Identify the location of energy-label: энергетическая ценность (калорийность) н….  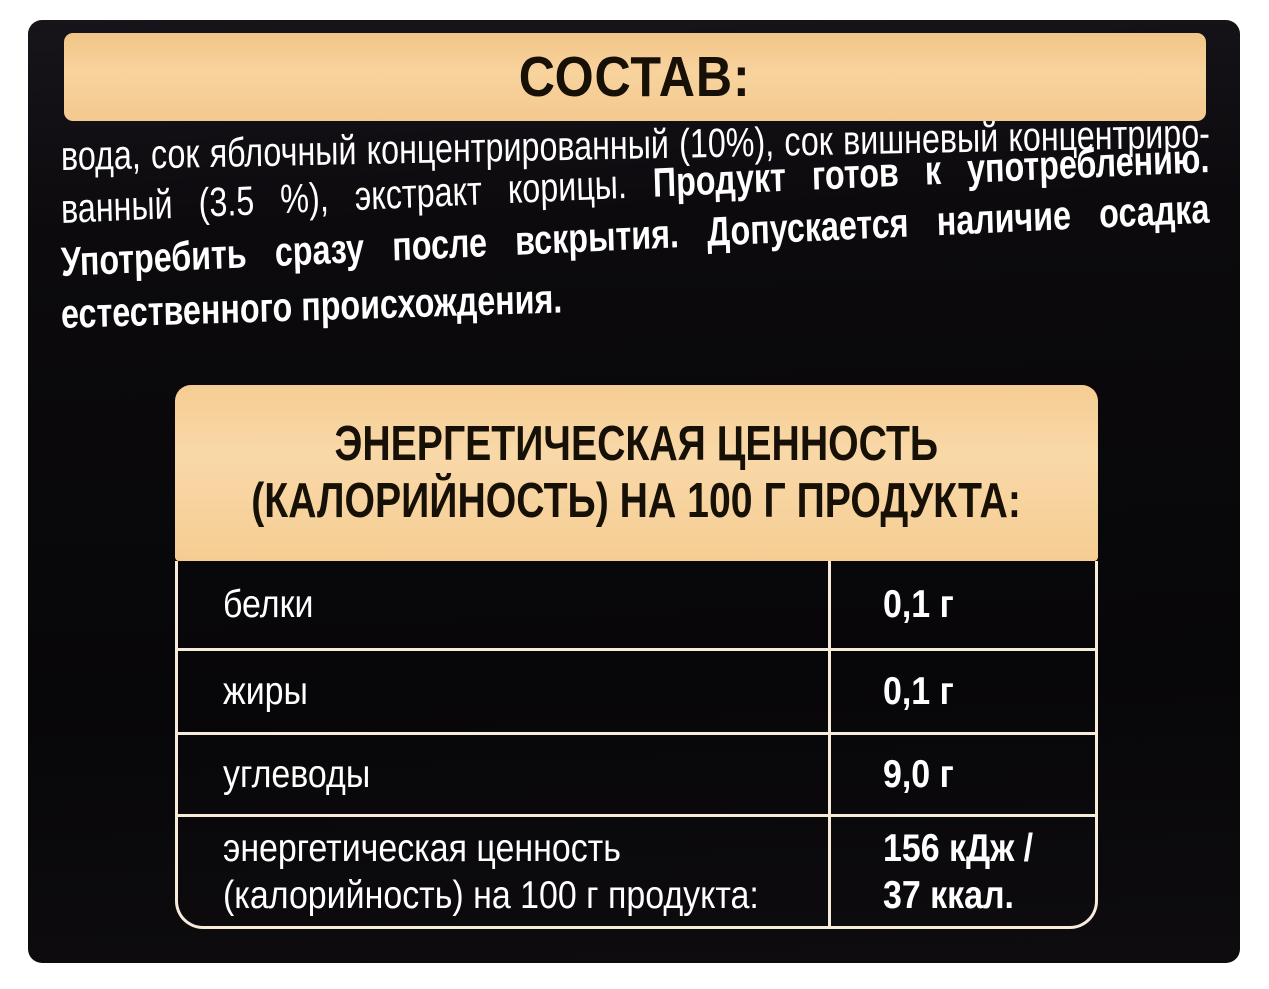
(491, 872).